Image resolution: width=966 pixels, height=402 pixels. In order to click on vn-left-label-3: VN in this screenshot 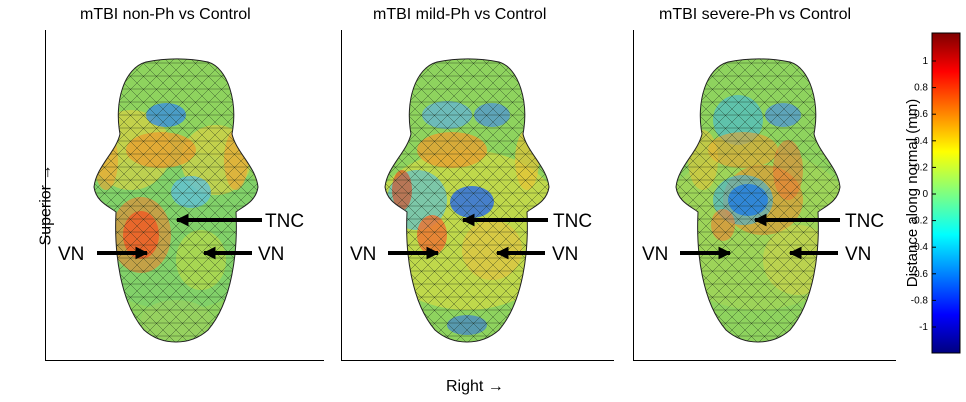, I will do `click(655, 254)`.